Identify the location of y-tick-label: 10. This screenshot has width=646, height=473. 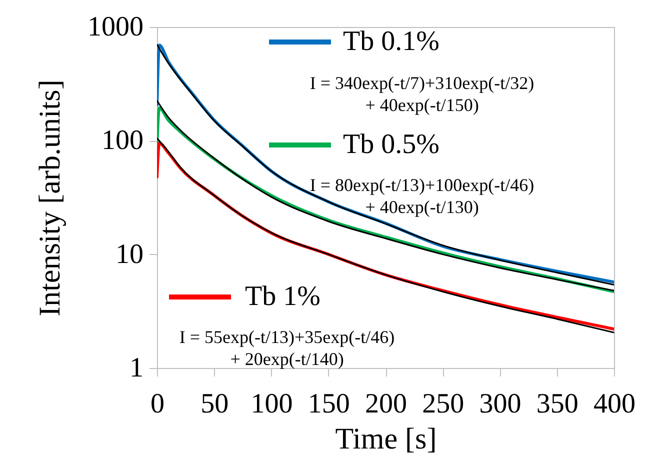
(130, 254).